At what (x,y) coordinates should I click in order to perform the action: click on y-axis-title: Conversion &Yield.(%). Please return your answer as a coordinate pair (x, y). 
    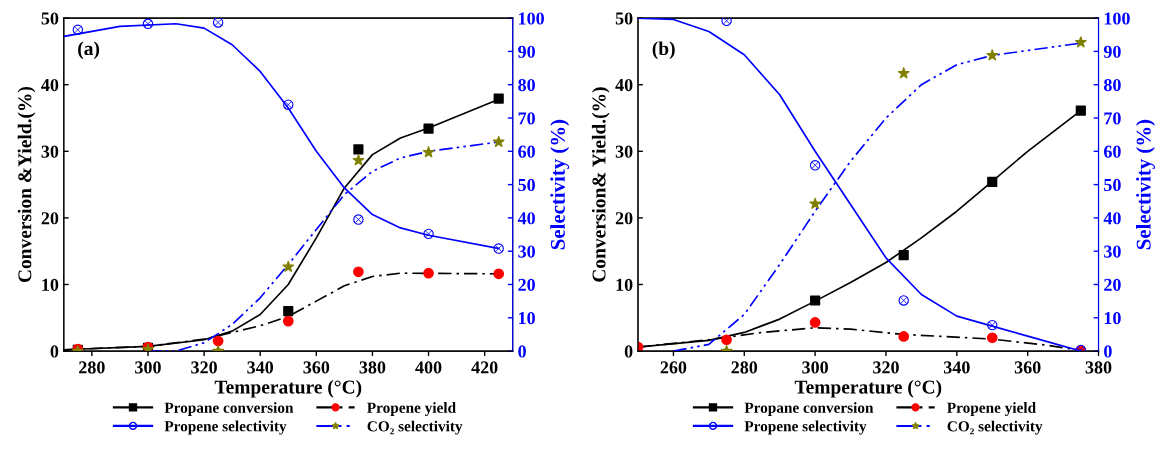
    Looking at the image, I should click on (26, 184).